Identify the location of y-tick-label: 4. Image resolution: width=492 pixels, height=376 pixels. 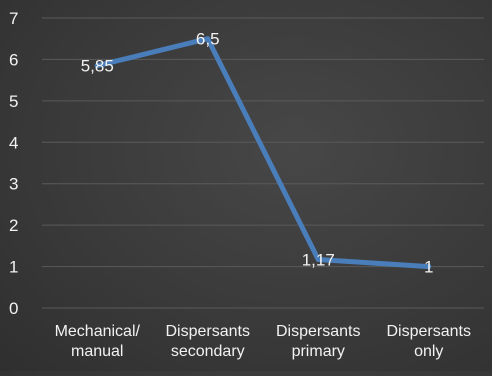
(13, 142).